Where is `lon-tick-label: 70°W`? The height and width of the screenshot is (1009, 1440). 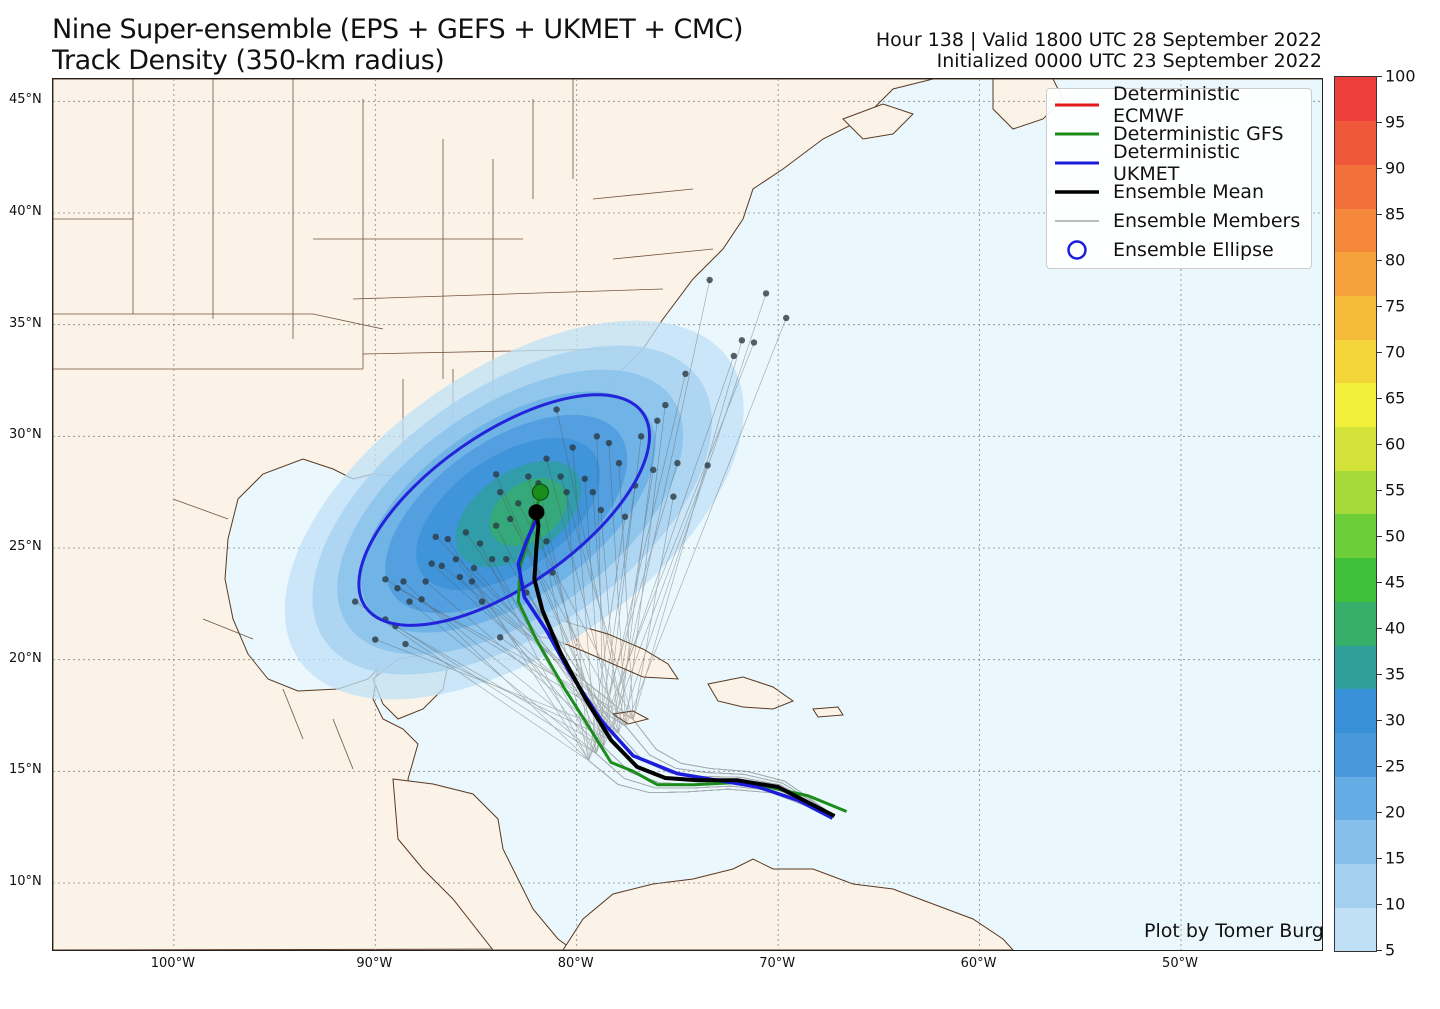
lon-tick-label: 70°W is located at coordinates (777, 963).